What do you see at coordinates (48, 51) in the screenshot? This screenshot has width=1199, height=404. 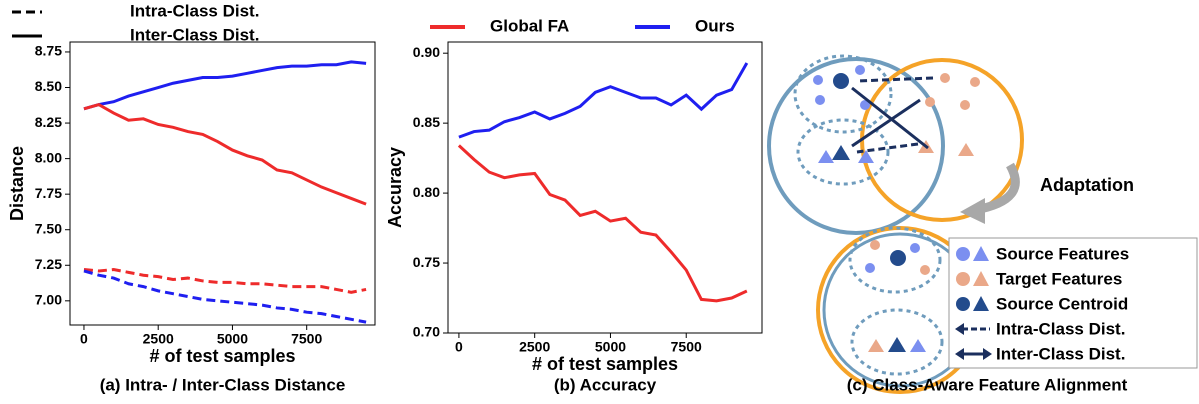 I see `y-tick-label: 8.75` at bounding box center [48, 51].